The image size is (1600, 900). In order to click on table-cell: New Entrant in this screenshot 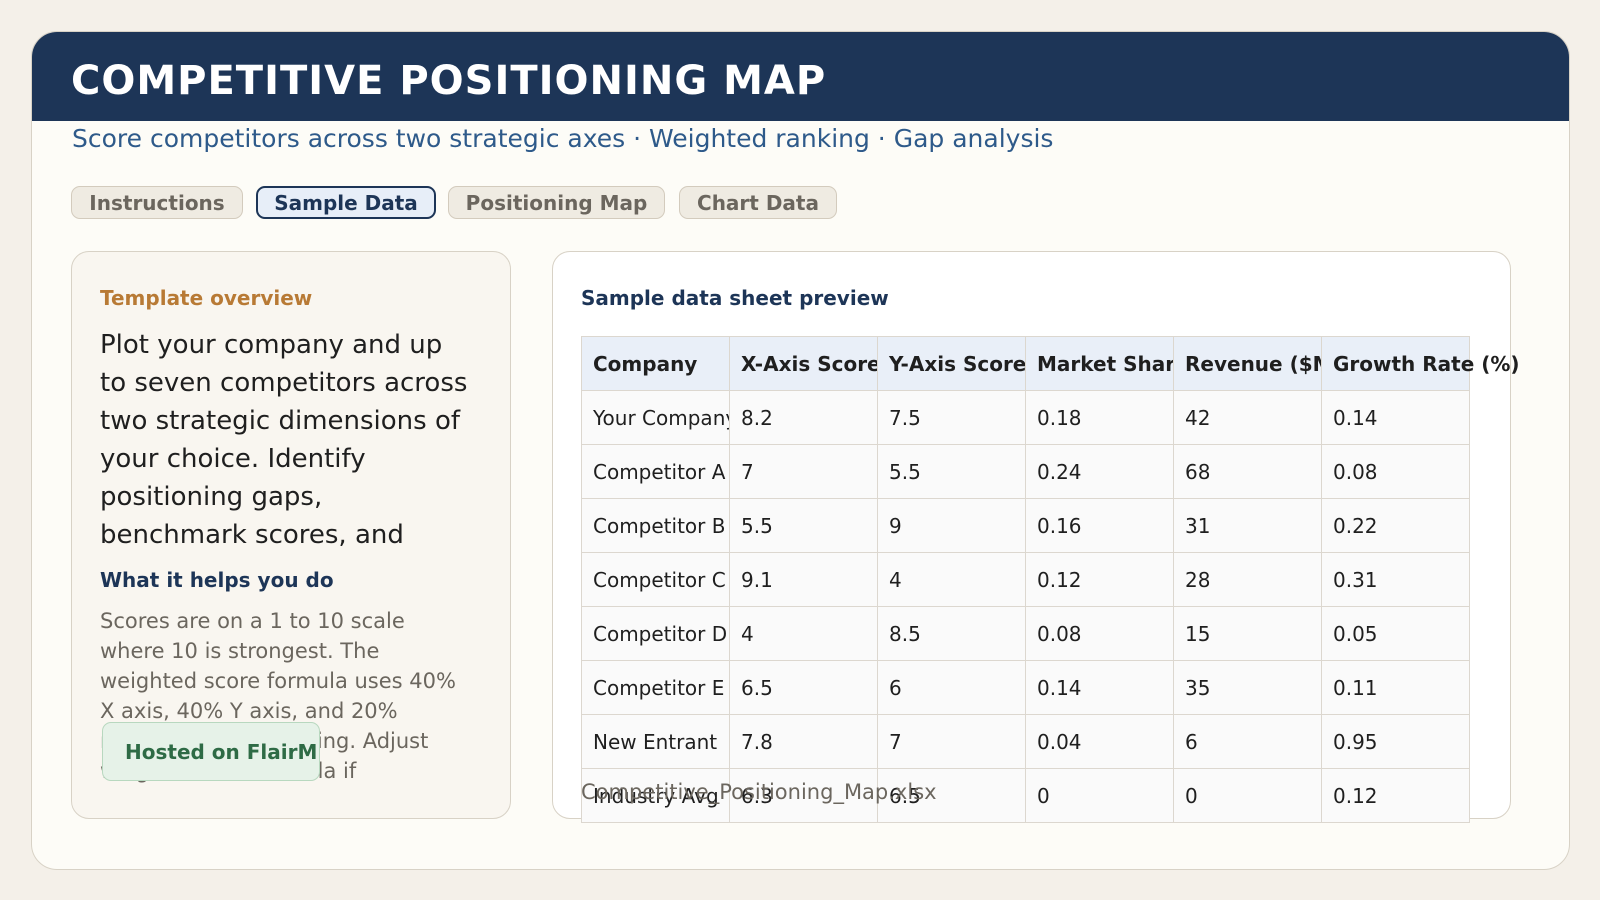, I will do `click(655, 741)`.